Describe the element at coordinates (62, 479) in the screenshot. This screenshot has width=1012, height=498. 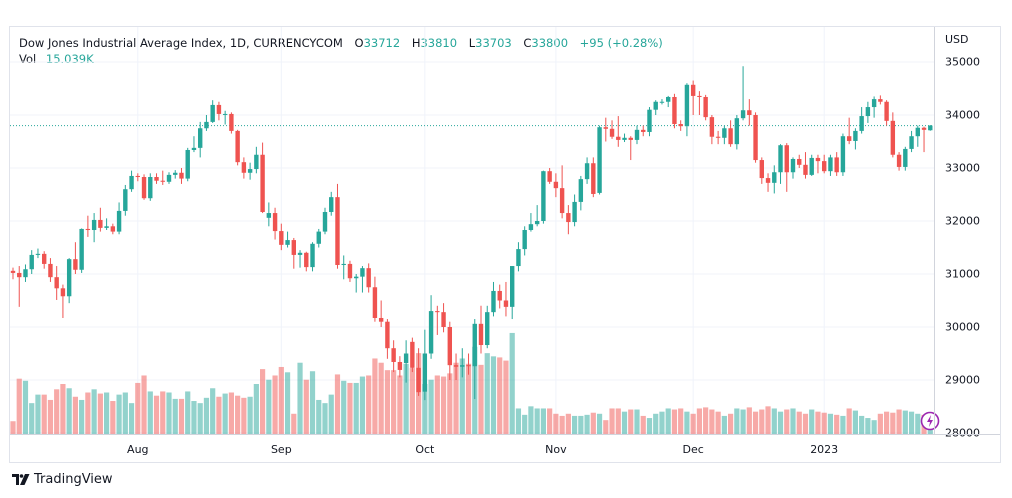
I see `tradingview-logo: TradingView` at that location.